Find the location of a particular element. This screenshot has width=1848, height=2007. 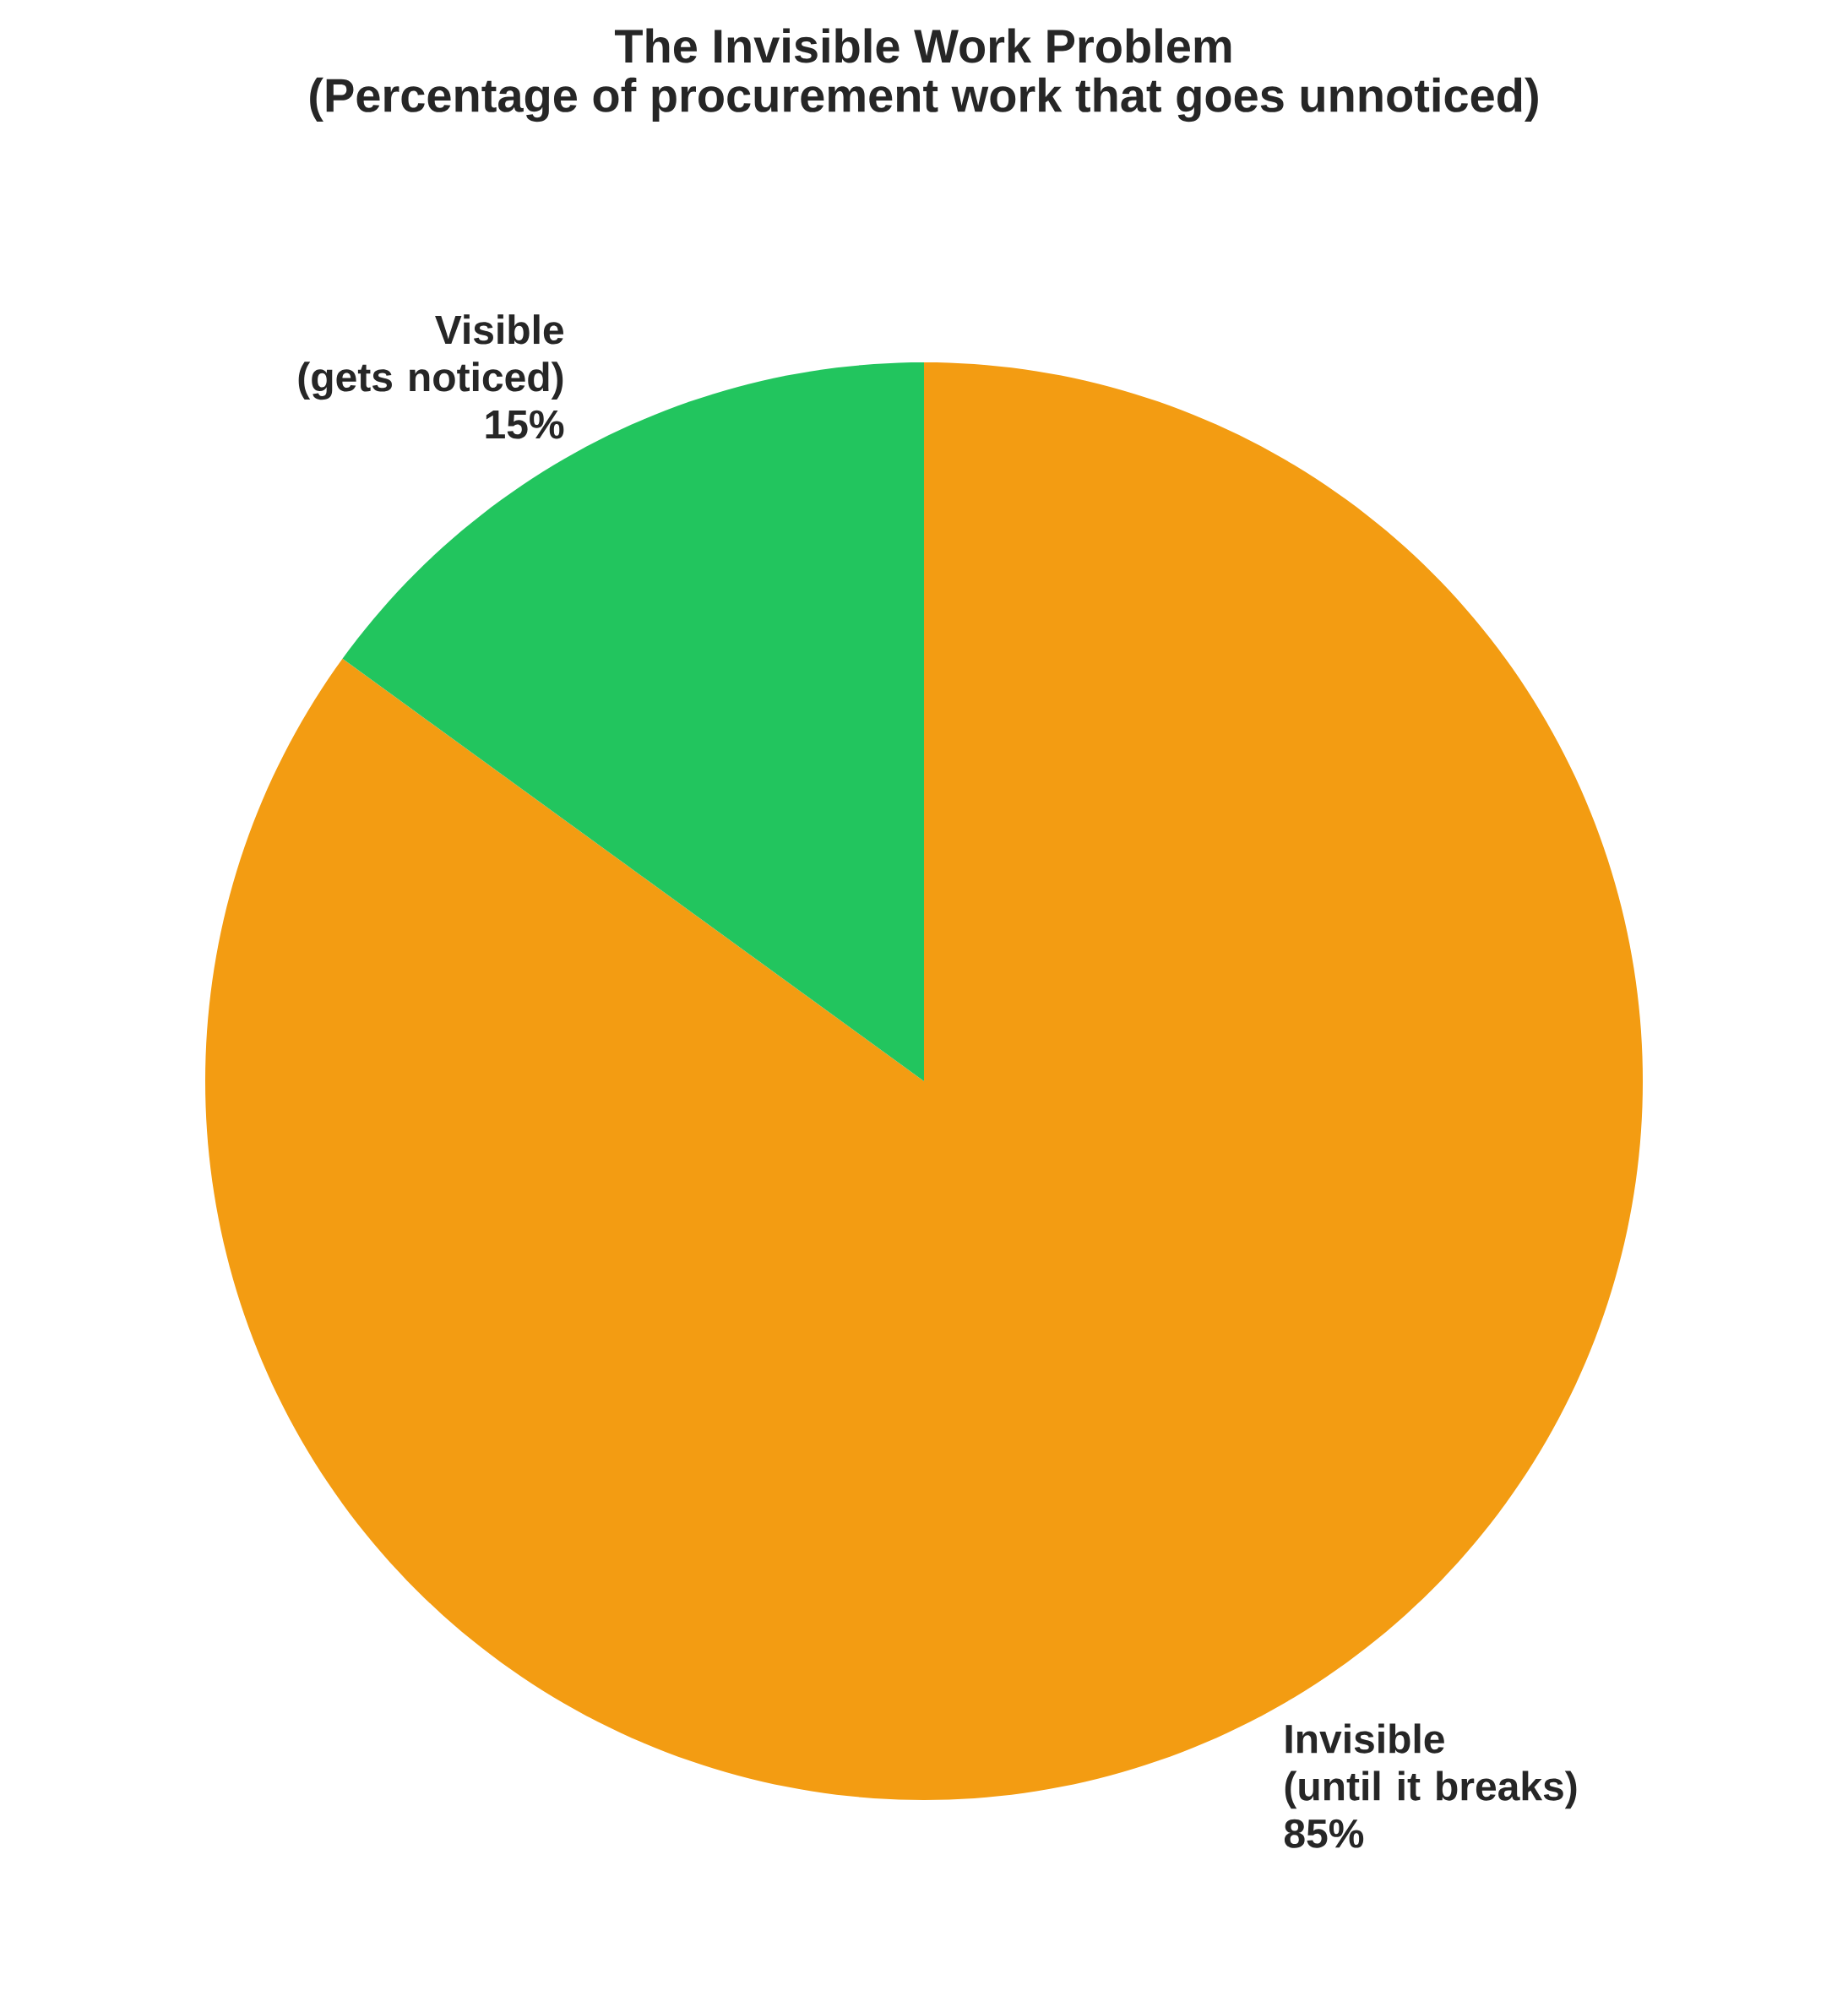

slice-label: Visible (gets noticed) is located at coordinates (431, 357).